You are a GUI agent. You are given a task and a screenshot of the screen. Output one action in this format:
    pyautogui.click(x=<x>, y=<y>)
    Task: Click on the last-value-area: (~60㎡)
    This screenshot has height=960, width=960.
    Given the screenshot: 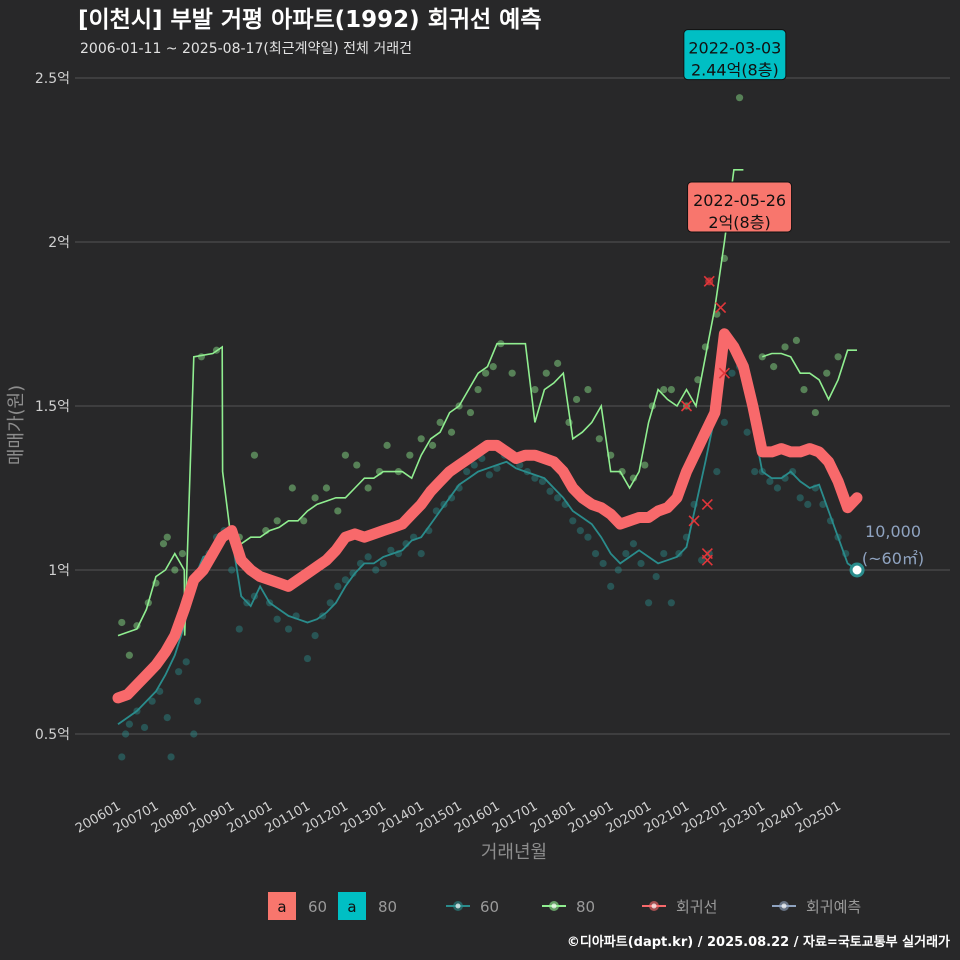 What is the action you would take?
    pyautogui.click(x=893, y=558)
    